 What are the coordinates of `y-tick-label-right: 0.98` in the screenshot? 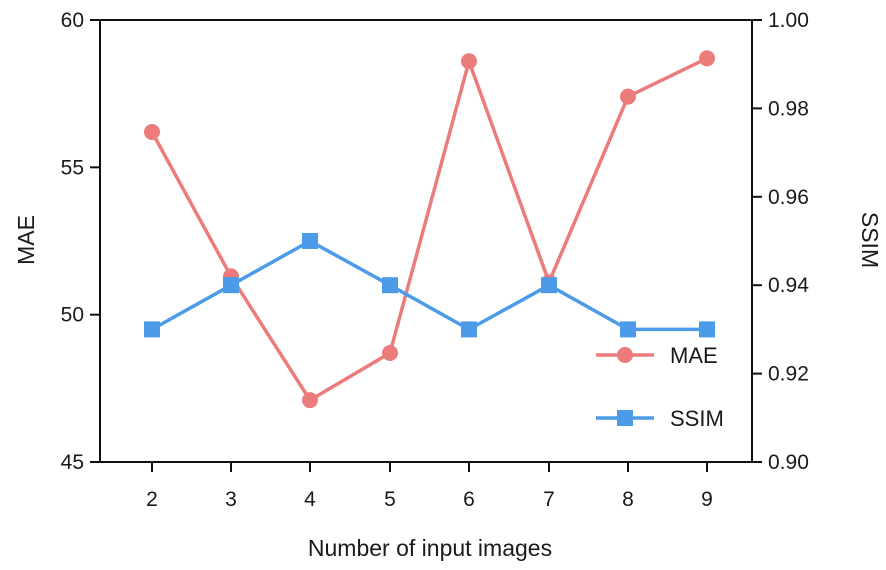 It's located at (788, 108).